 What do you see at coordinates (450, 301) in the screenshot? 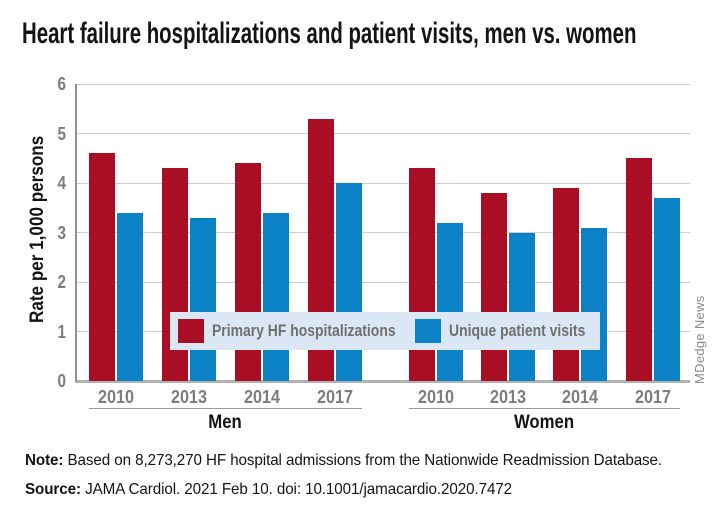
I see `bar-women-2010-visits` at bounding box center [450, 301].